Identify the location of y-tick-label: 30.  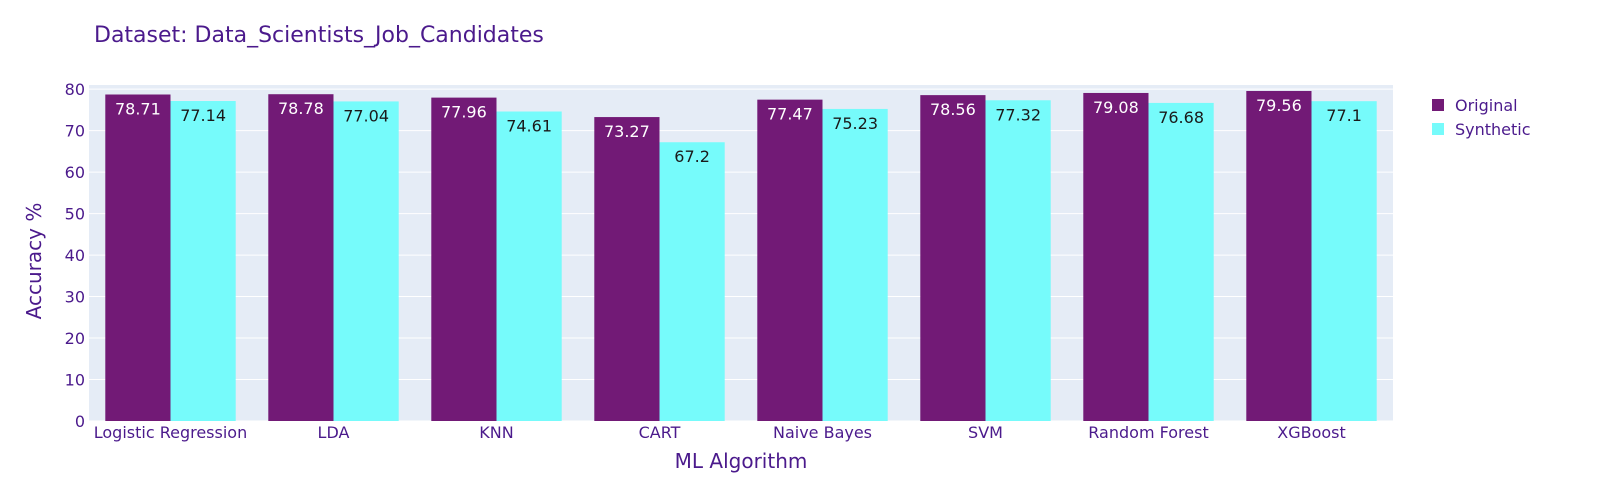
(75, 297).